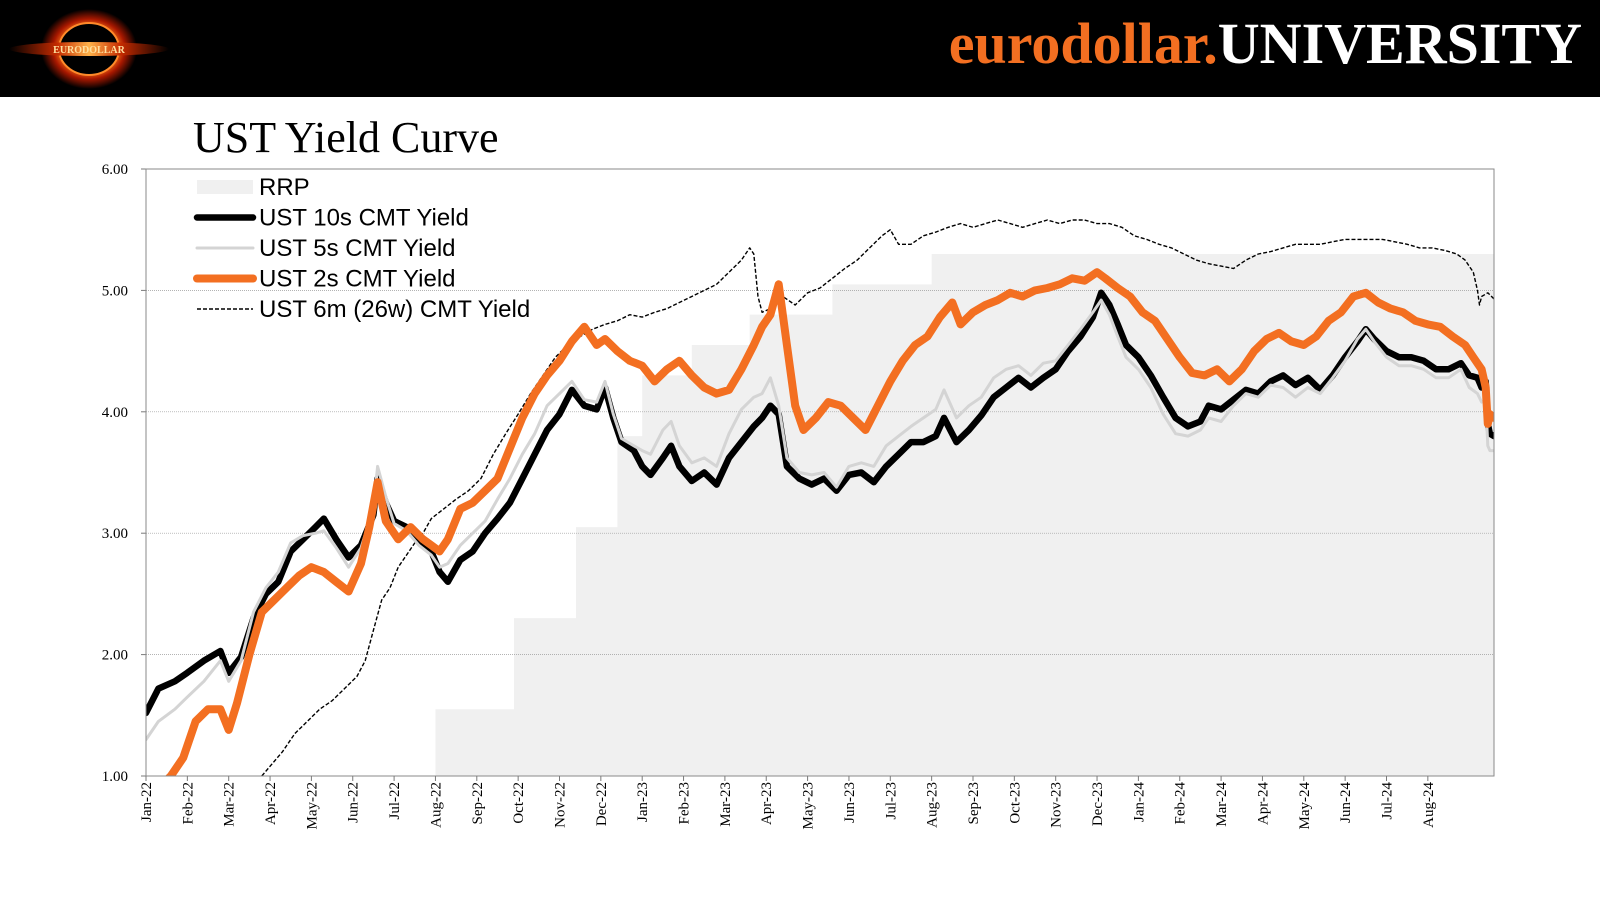 The width and height of the screenshot is (1600, 900). I want to click on y-tick-label: 5.00, so click(115, 291).